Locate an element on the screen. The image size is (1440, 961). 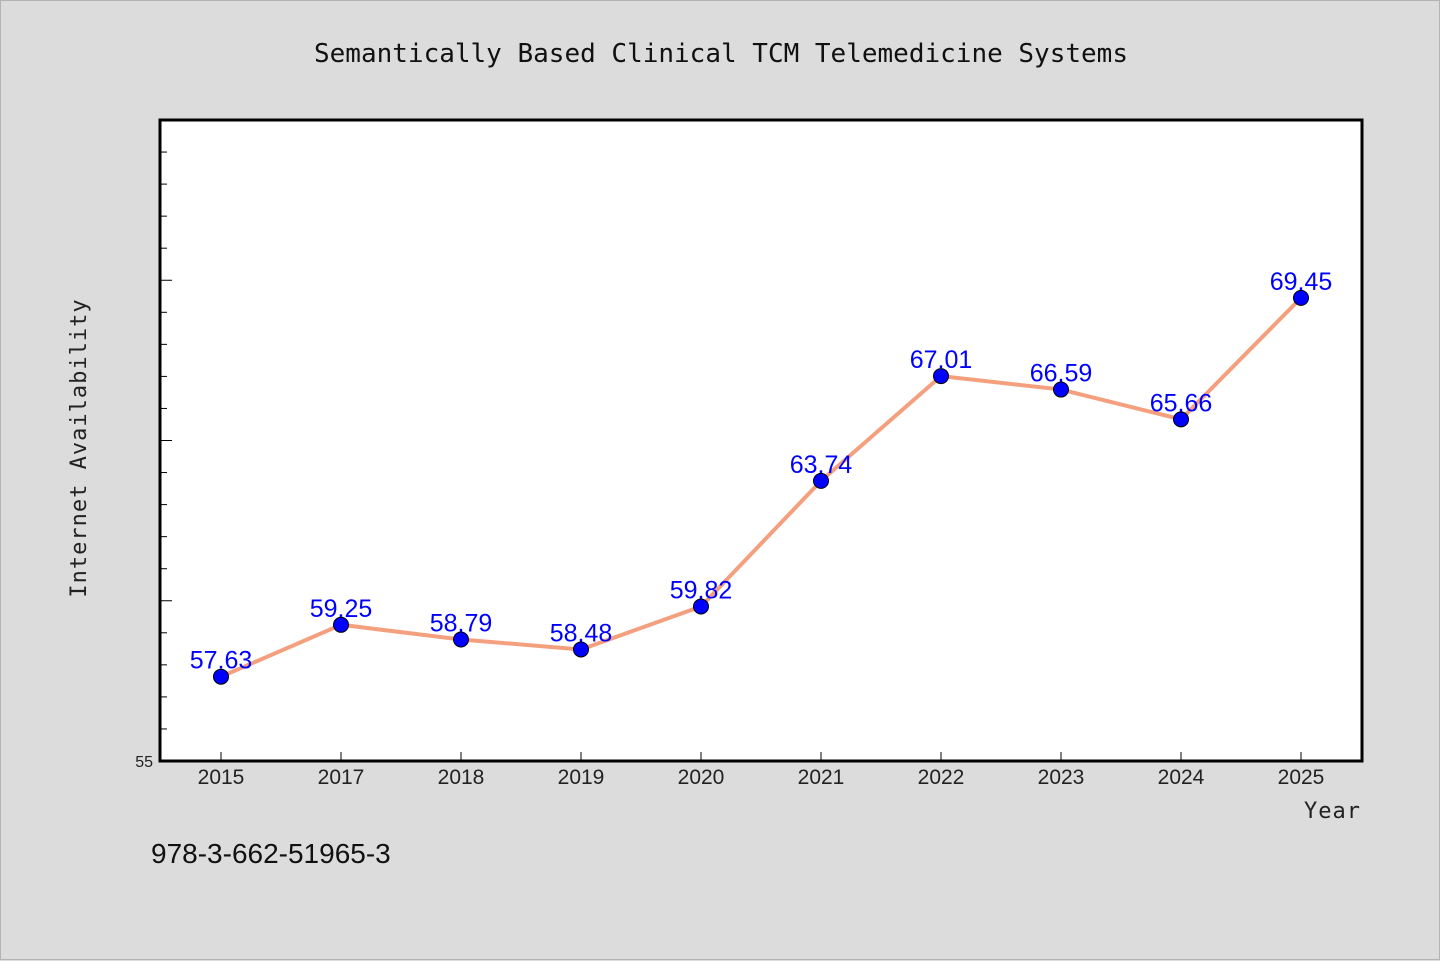
x-tick-label: 2025 is located at coordinates (1301, 777).